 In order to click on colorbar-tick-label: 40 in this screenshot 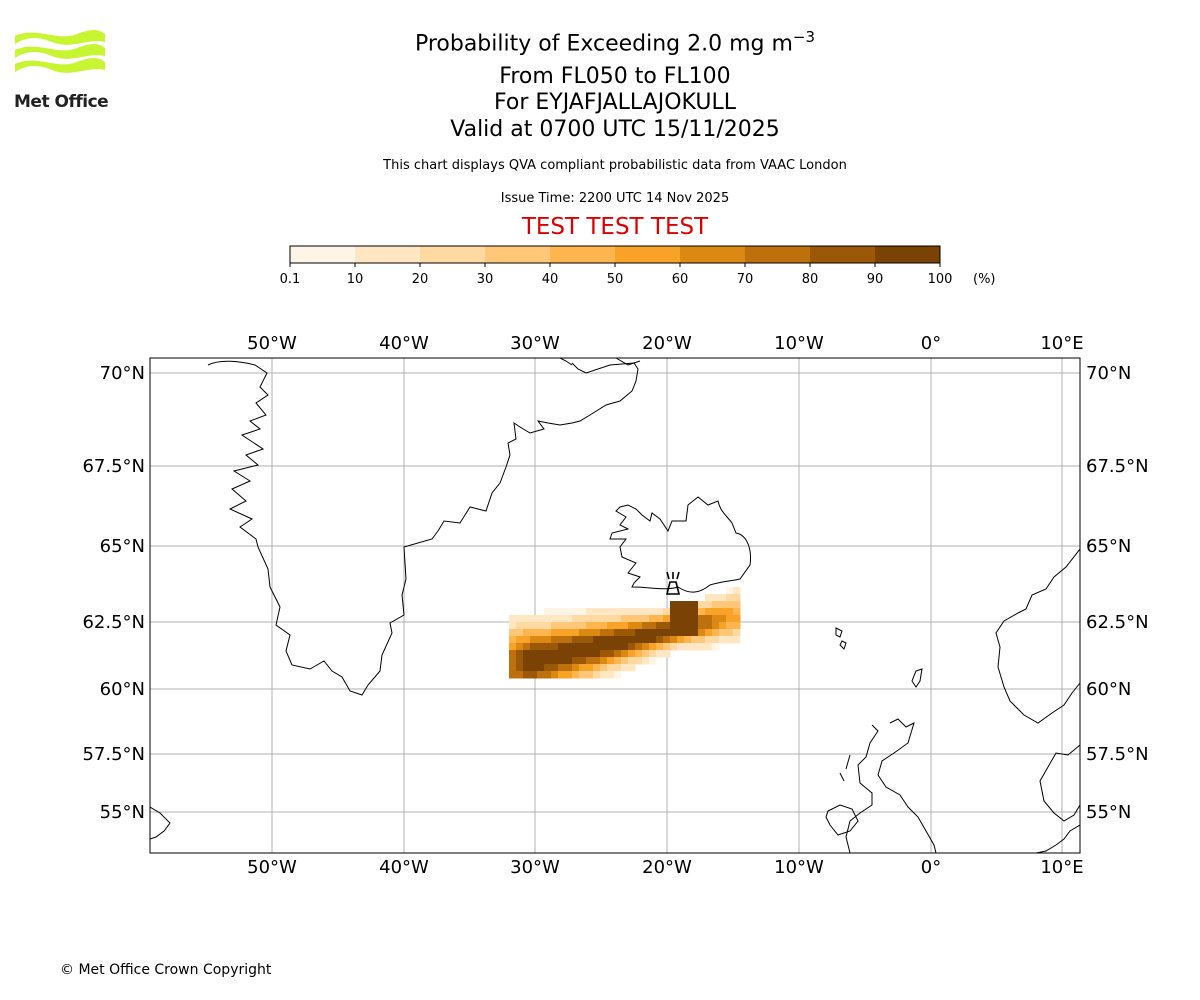, I will do `click(550, 279)`.